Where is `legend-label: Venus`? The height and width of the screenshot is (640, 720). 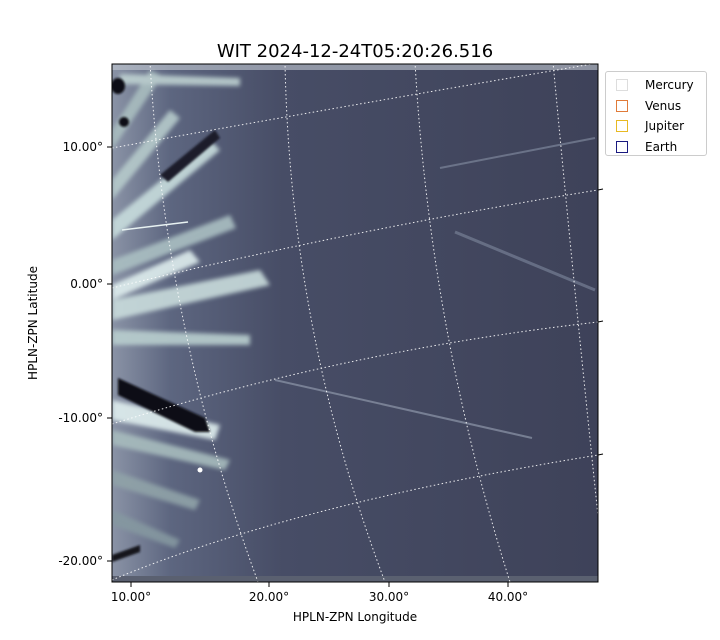
legend-label: Venus is located at coordinates (663, 105).